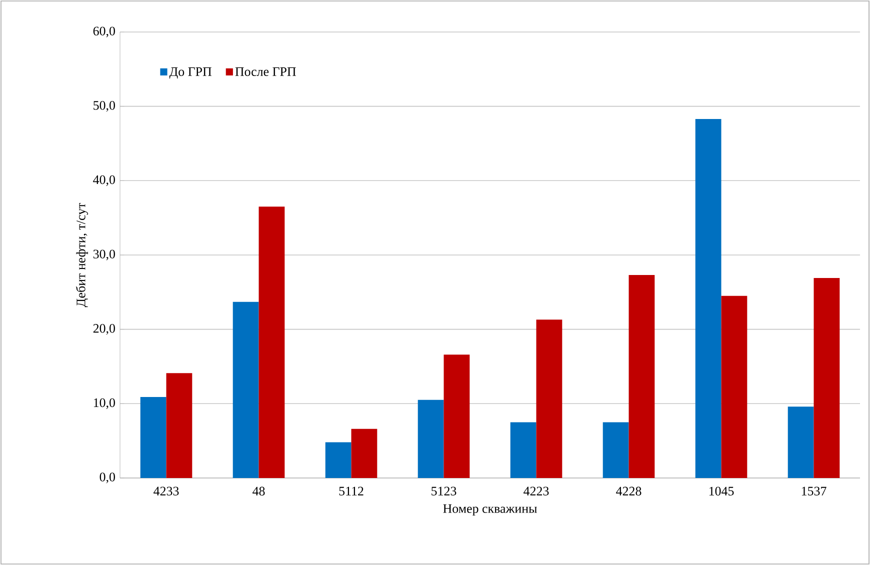 The height and width of the screenshot is (565, 870). Describe the element at coordinates (104, 329) in the screenshot. I see `y-tick-label: 20,0` at that location.